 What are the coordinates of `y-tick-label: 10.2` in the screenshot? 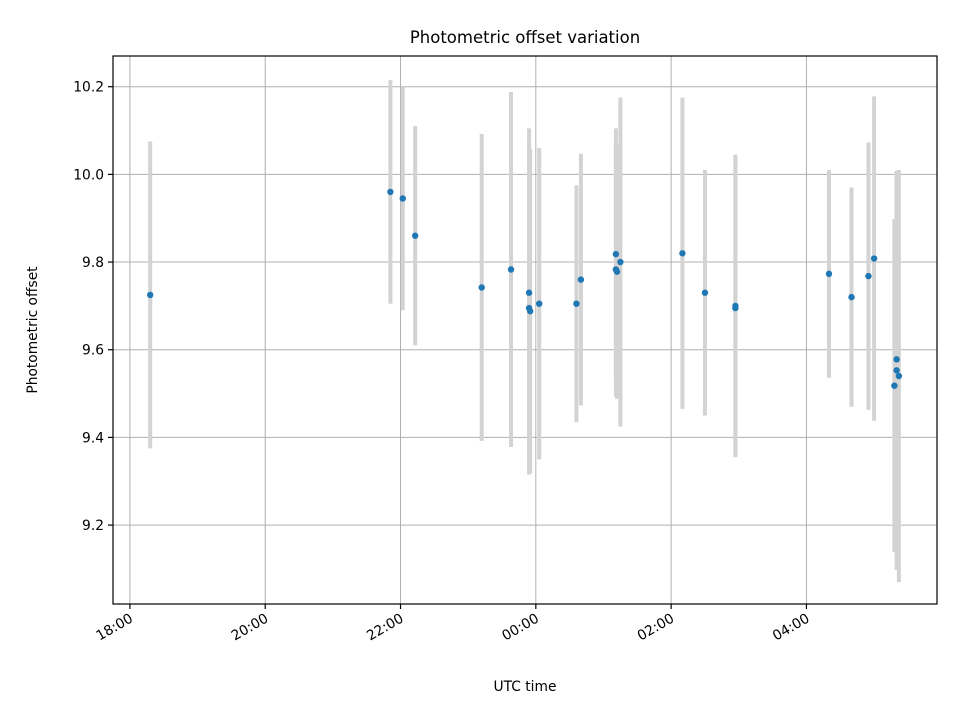 It's located at (88, 88).